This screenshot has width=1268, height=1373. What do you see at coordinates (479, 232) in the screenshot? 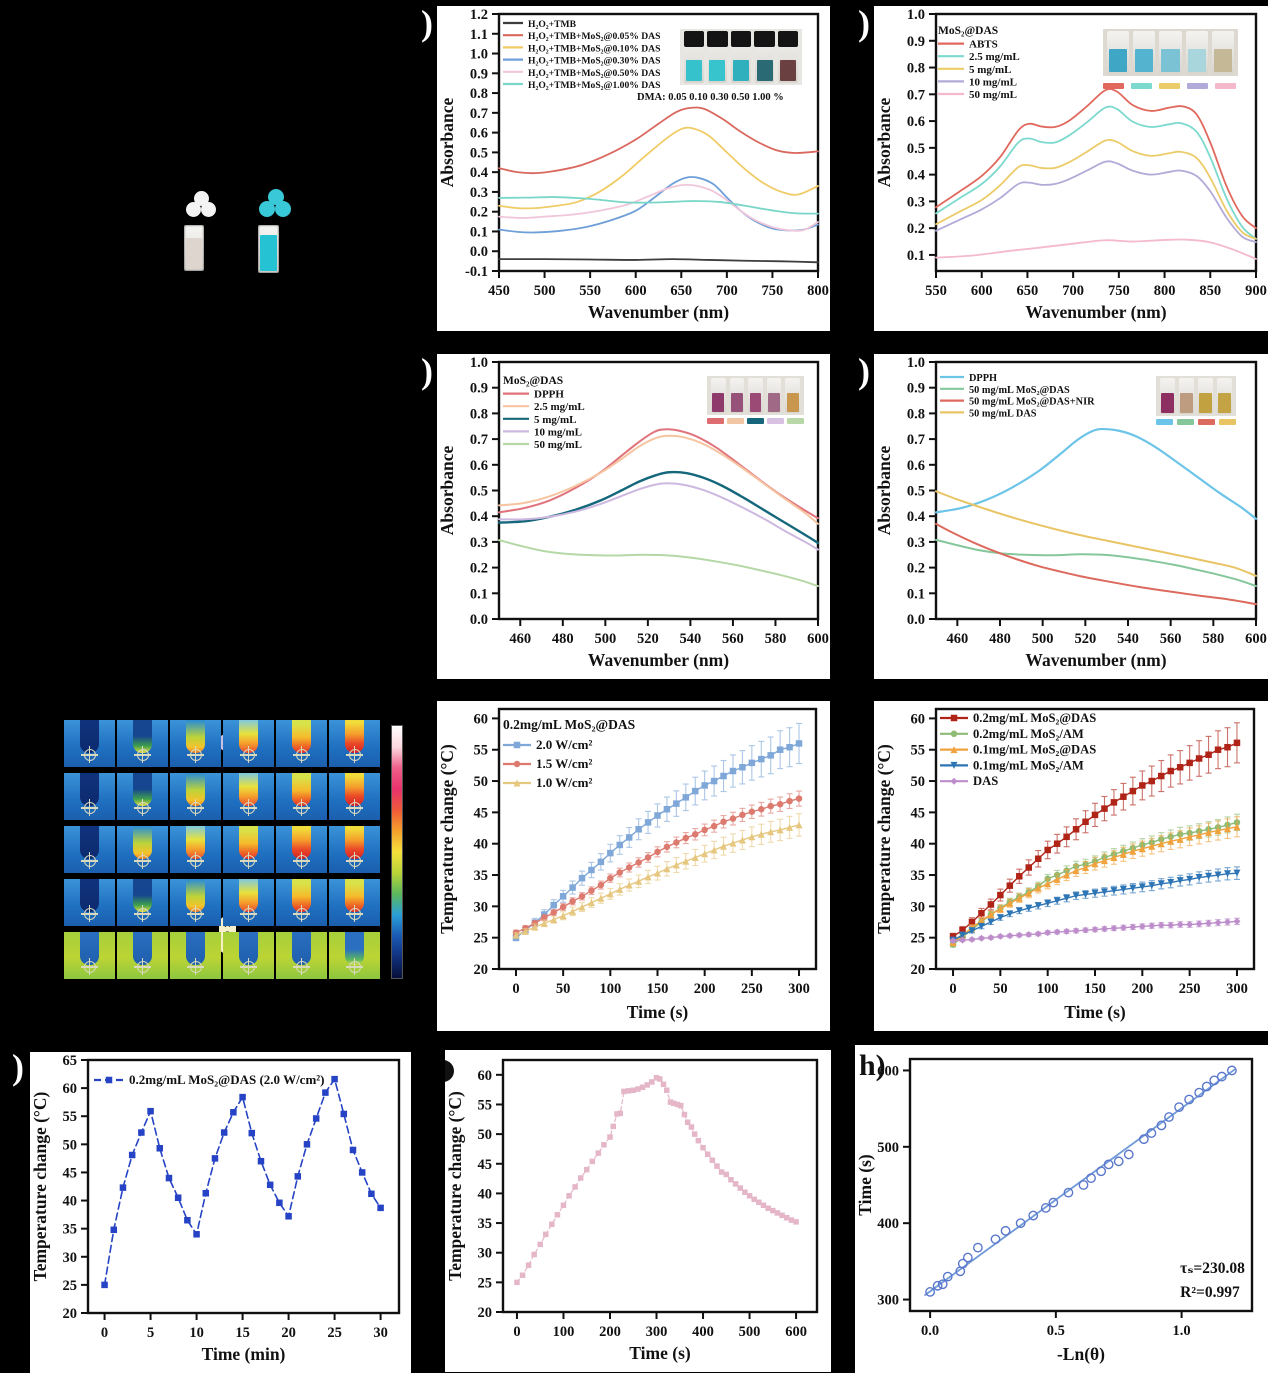
I see `svg-text: 0.1` at bounding box center [479, 232].